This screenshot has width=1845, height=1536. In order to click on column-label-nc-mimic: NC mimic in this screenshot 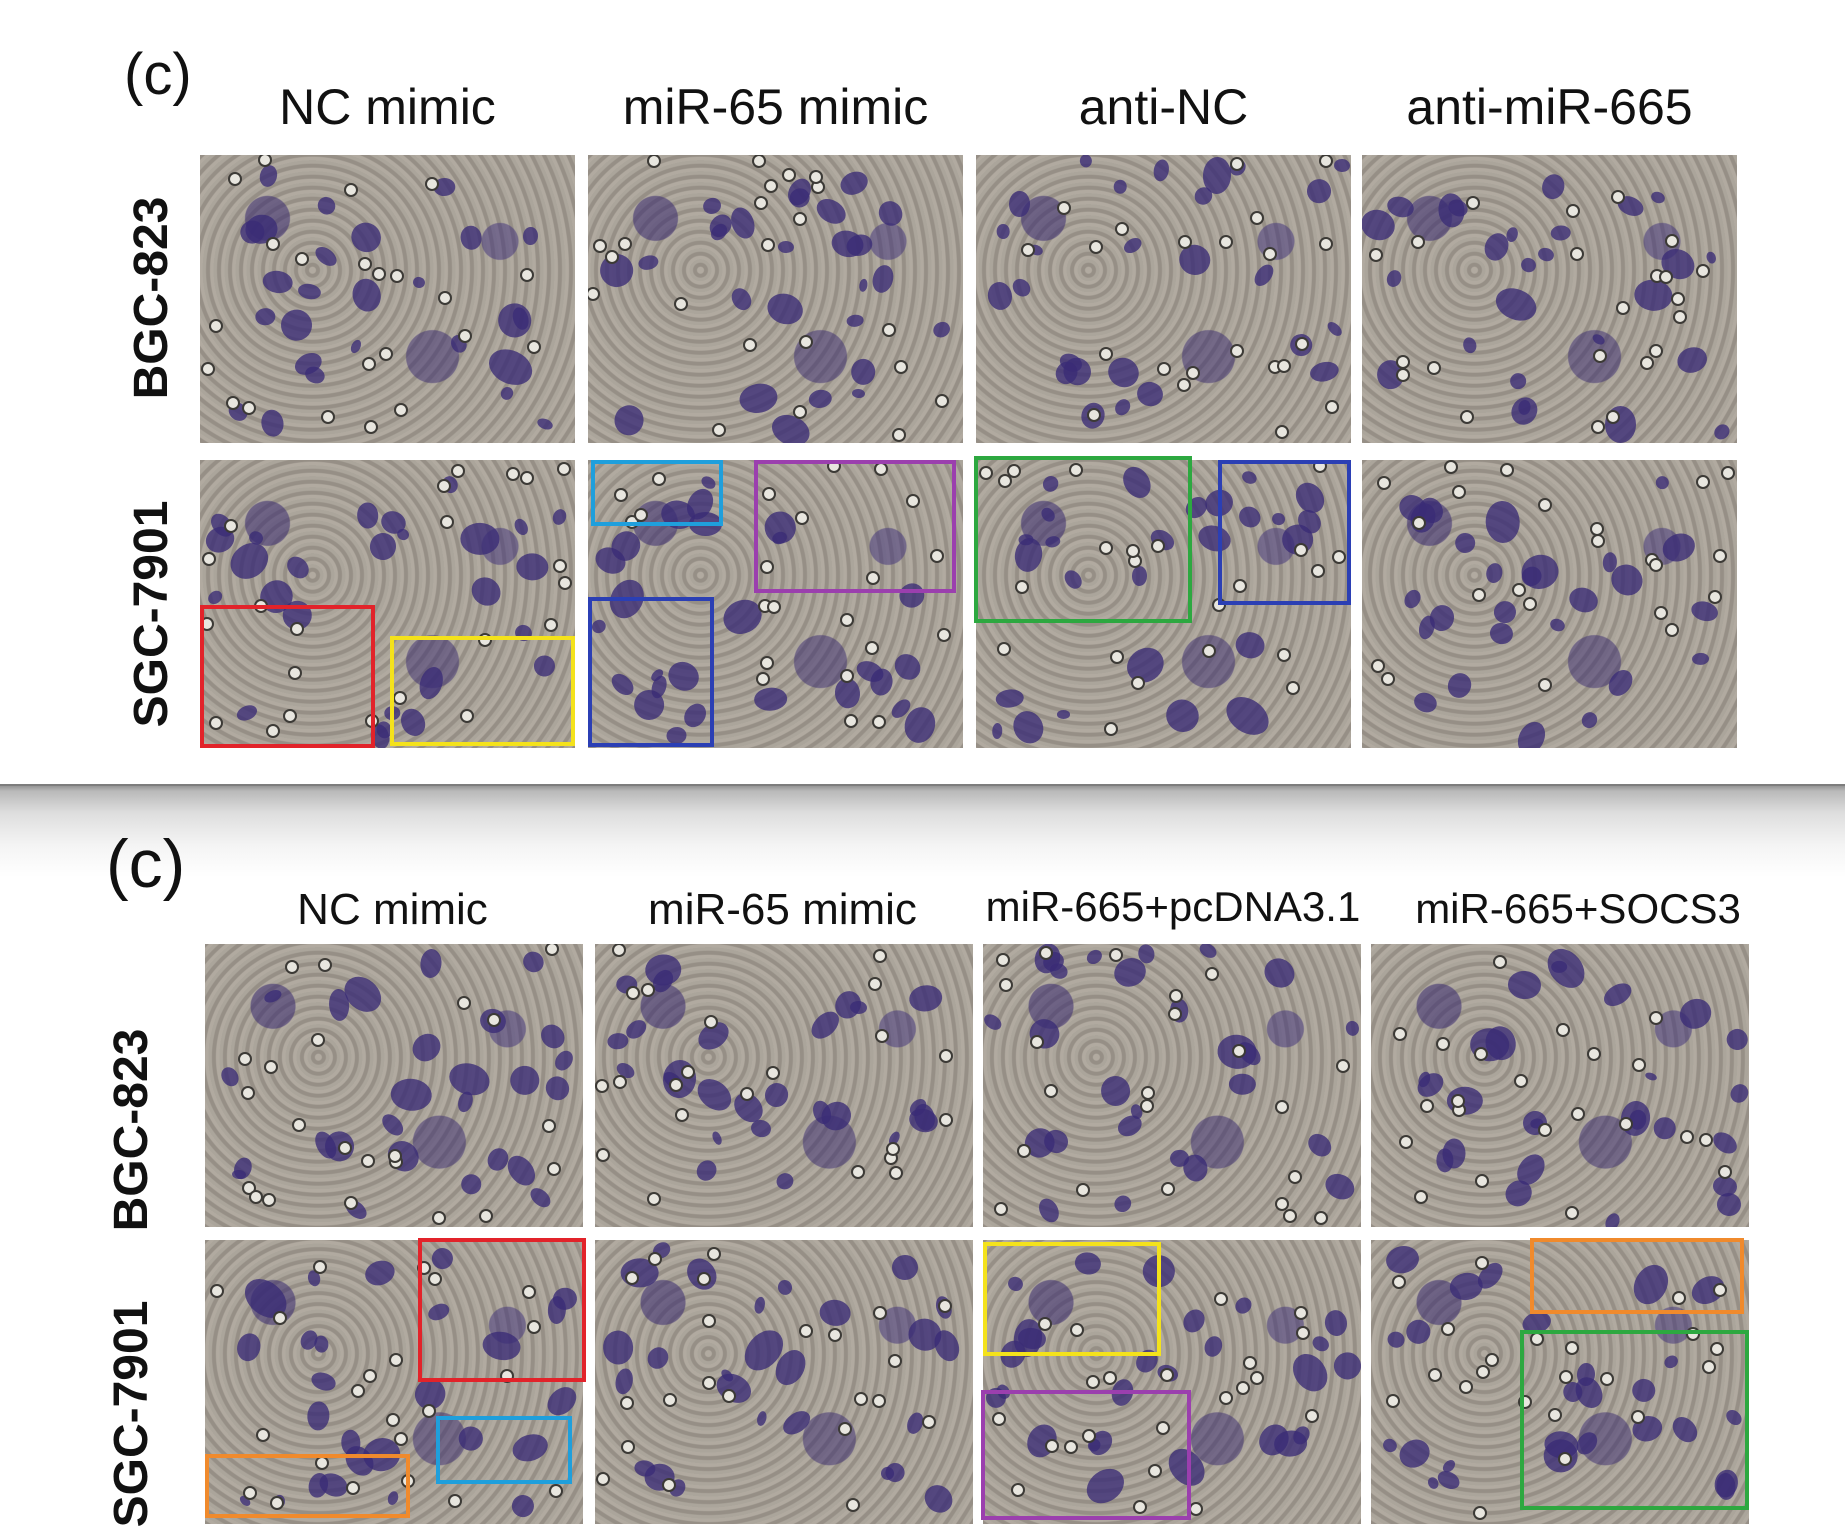, I will do `click(392, 909)`.